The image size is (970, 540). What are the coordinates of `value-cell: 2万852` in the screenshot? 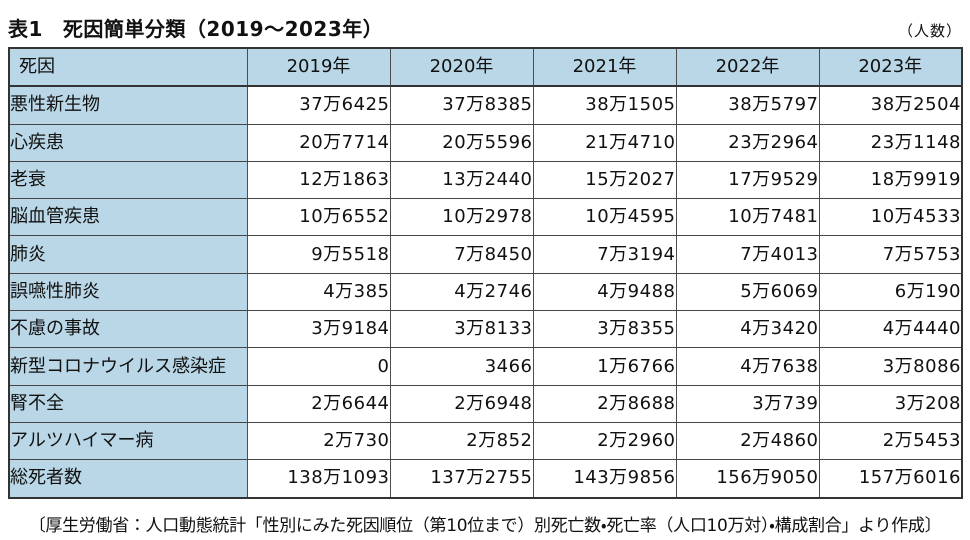 It's located at (461, 441).